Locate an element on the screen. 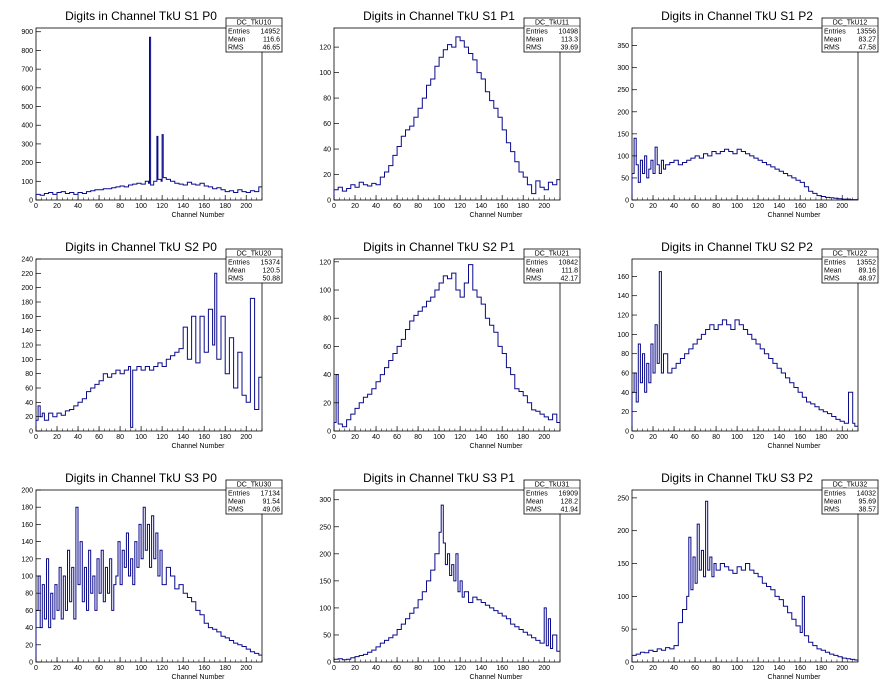 This screenshot has width=896, height=690. y-tick-label: 180 is located at coordinates (27, 508).